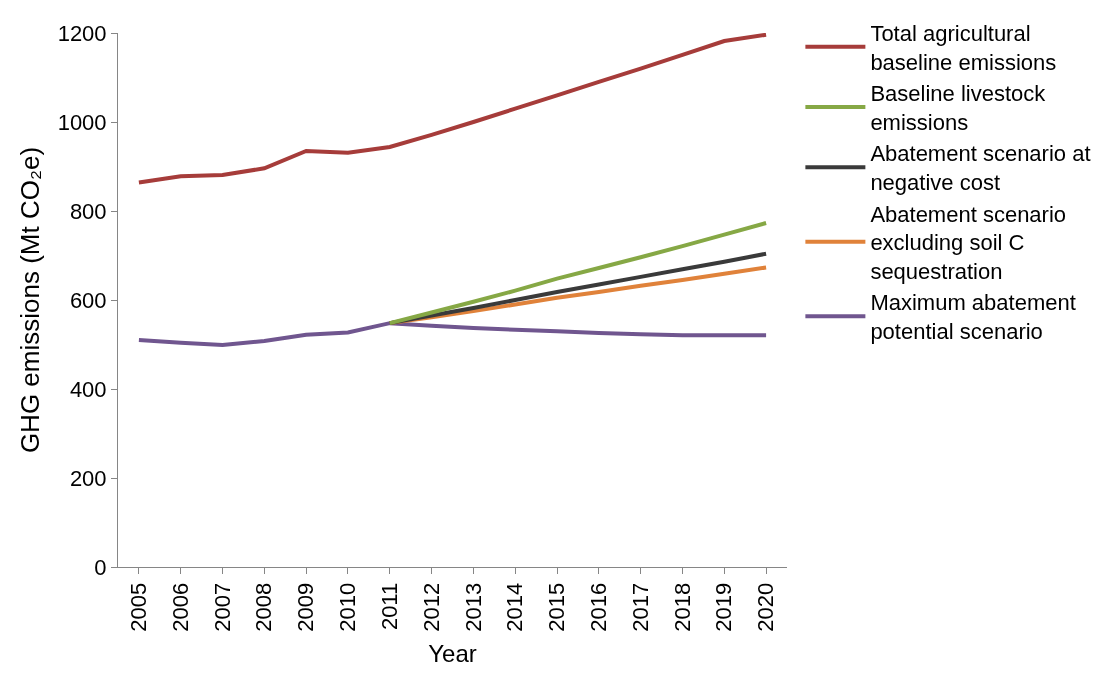 The height and width of the screenshot is (695, 1108). I want to click on y-tick-label: 1000, so click(82, 122).